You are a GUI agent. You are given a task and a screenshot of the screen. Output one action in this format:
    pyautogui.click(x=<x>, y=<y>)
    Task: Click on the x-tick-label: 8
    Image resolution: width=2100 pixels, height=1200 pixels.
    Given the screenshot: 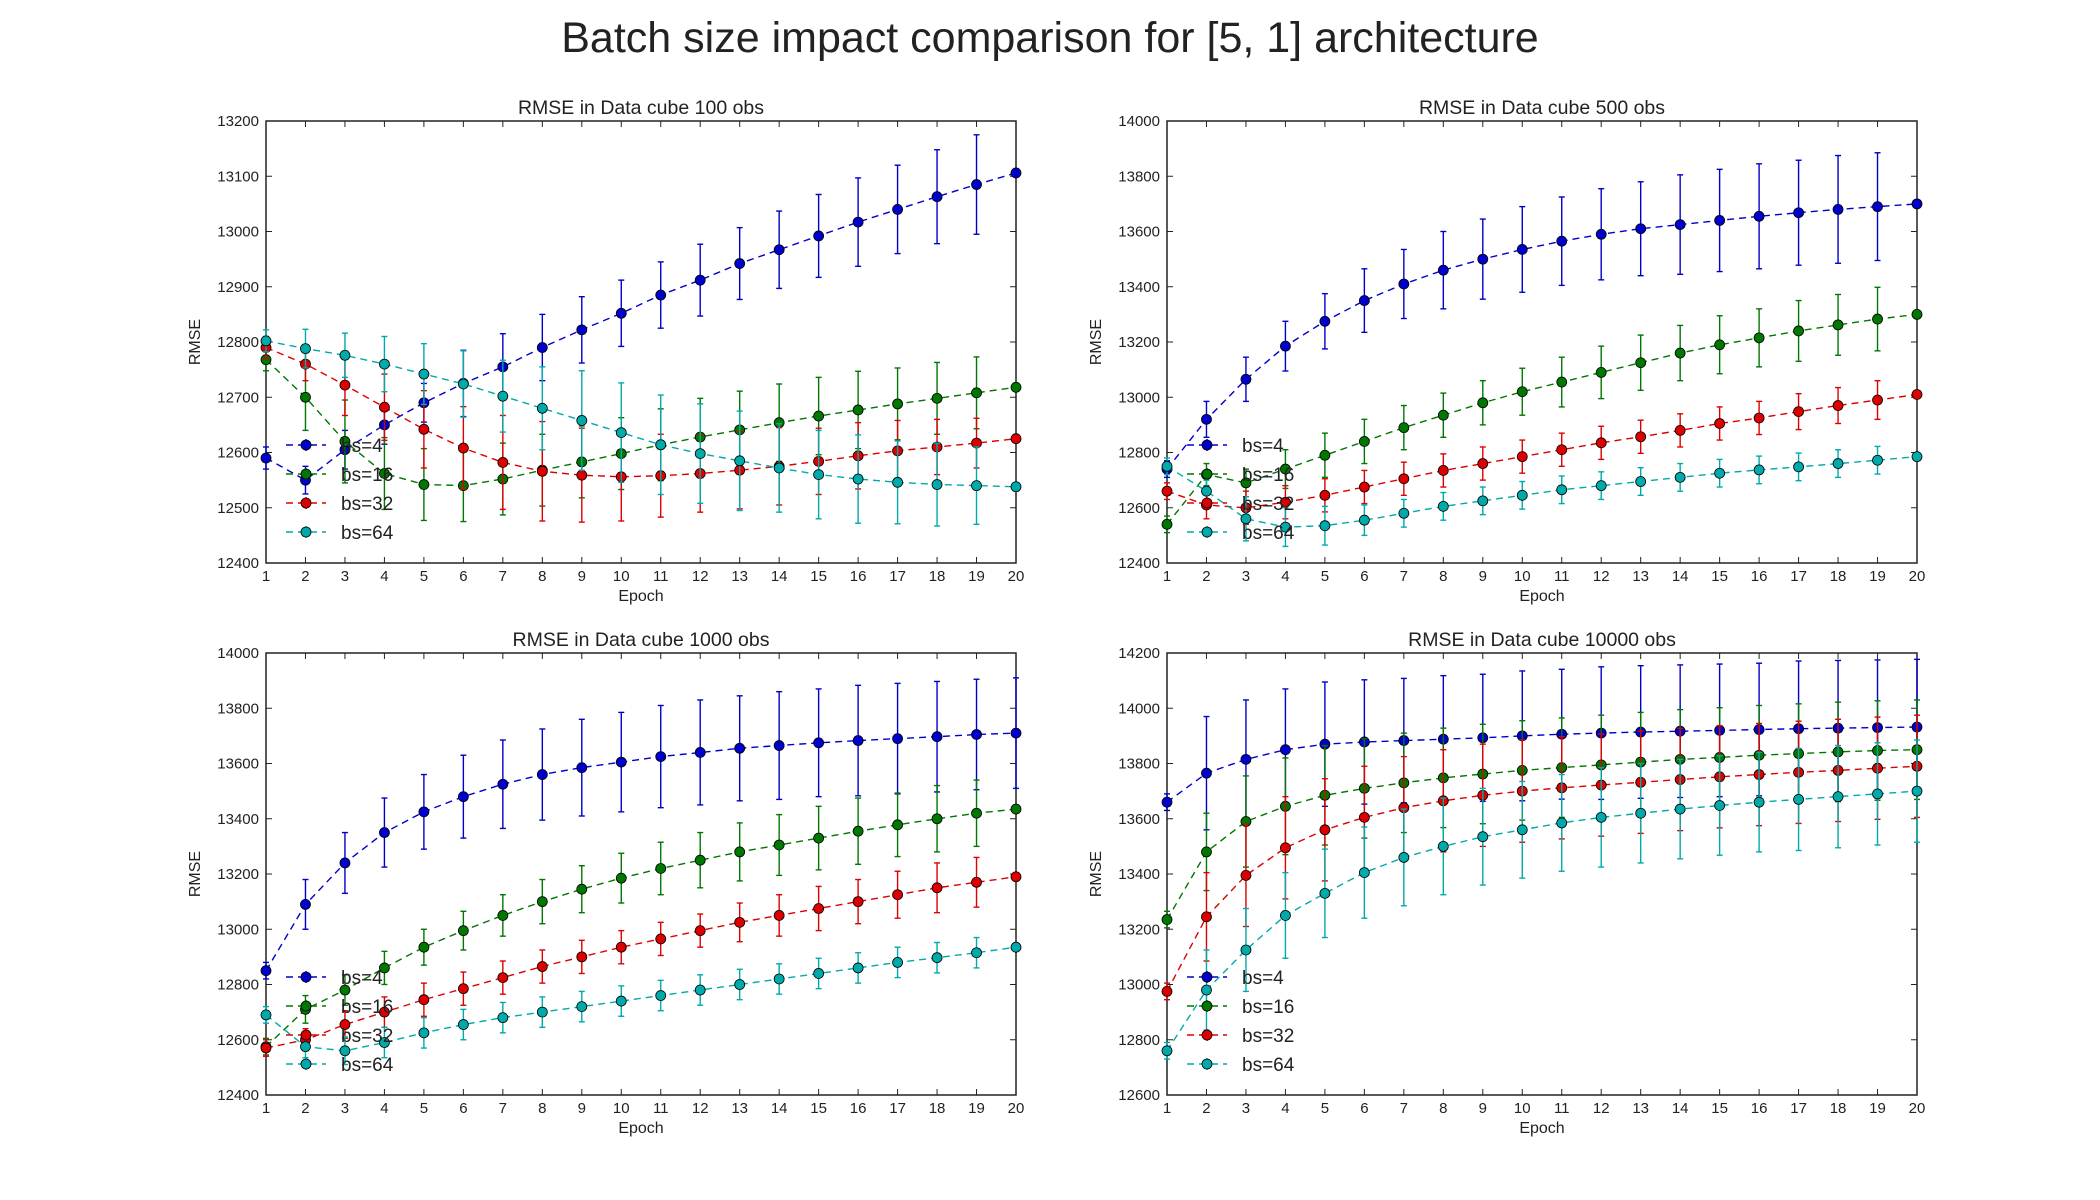 What is the action you would take?
    pyautogui.click(x=1443, y=1108)
    